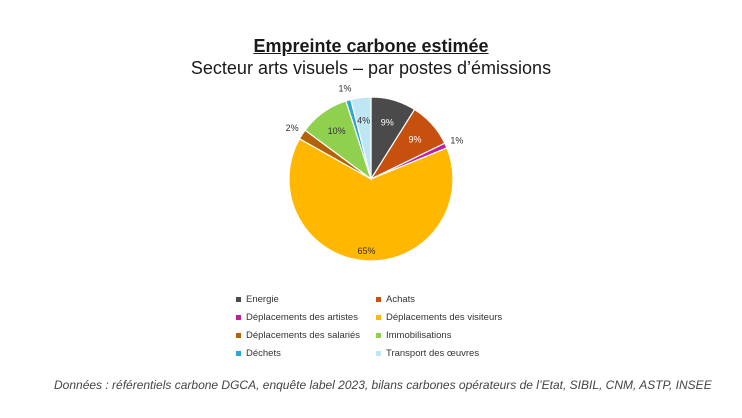  I want to click on legend-label: Déplacements des visiteurs, so click(444, 317).